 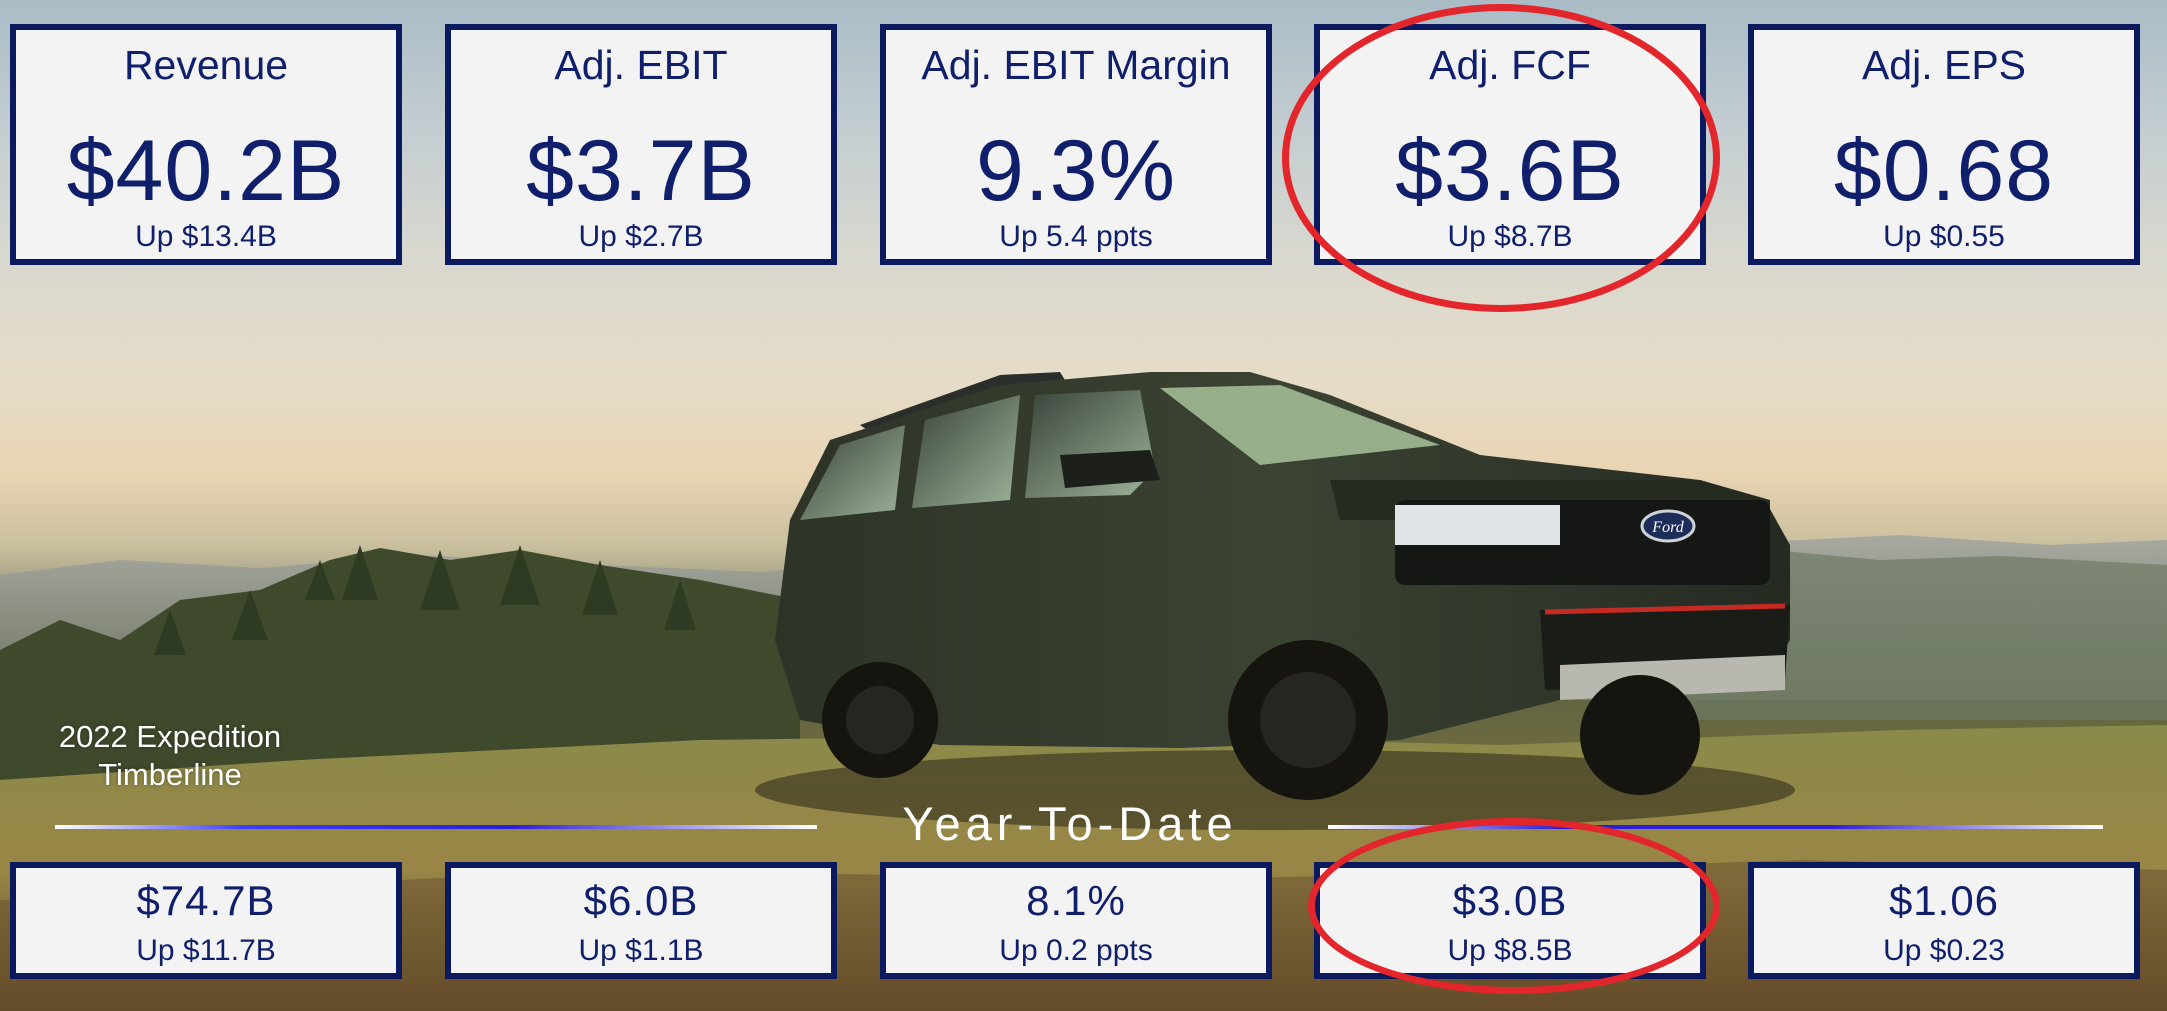 What do you see at coordinates (641, 65) in the screenshot?
I see `metric-label: Adj. EBIT` at bounding box center [641, 65].